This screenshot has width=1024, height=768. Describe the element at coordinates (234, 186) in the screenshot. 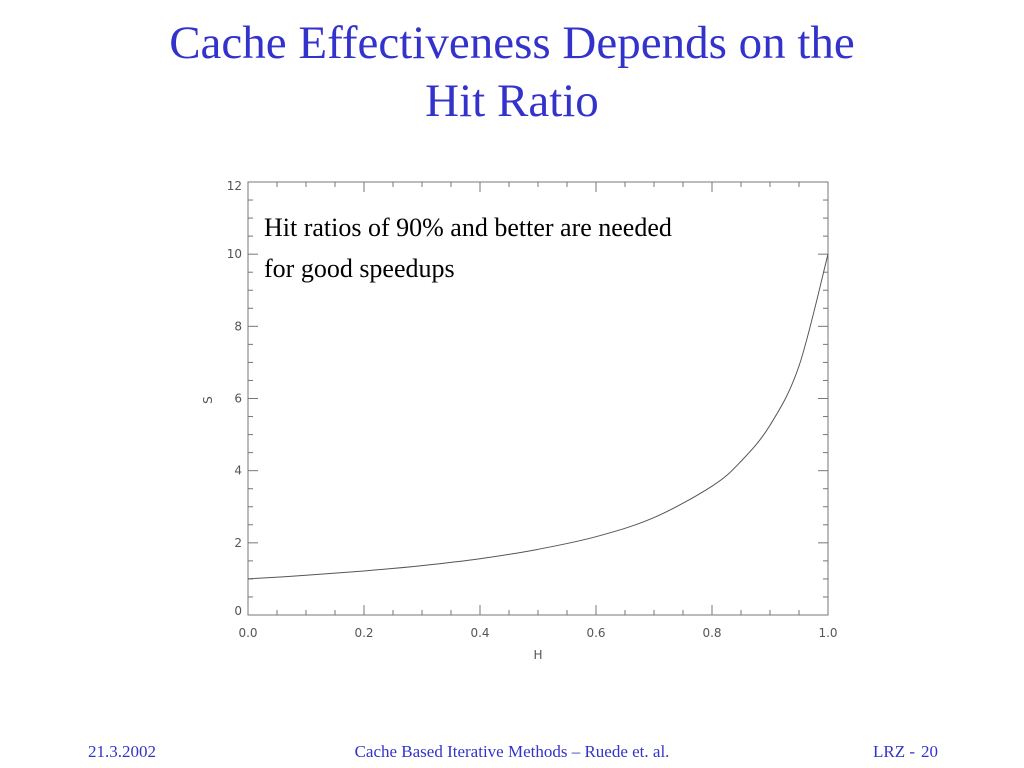

I see `y-tick-label: 12` at that location.